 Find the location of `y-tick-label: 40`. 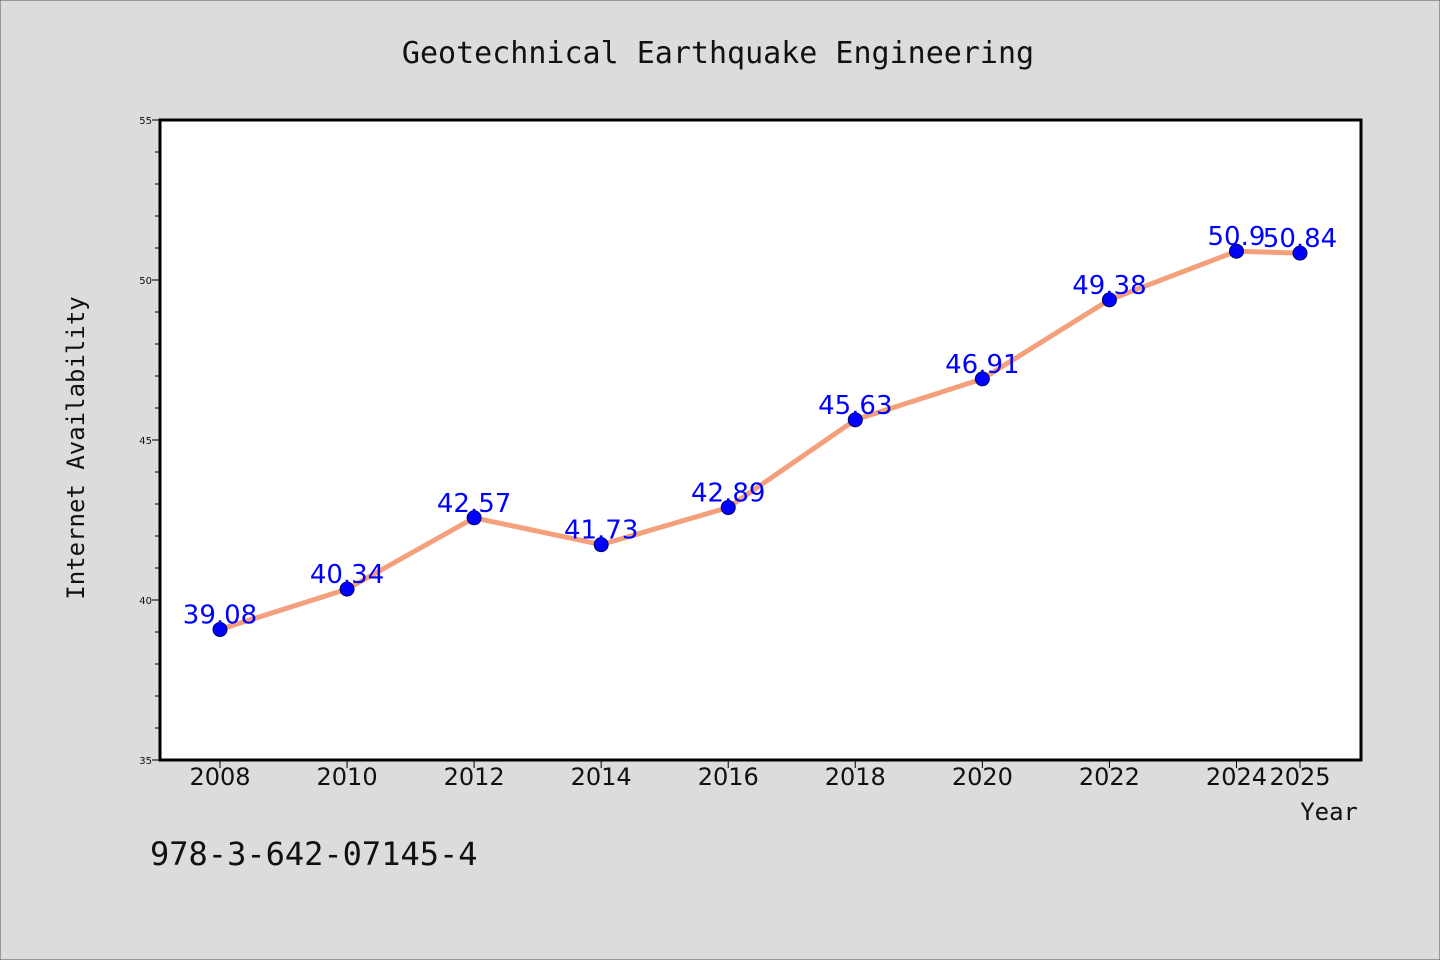

y-tick-label: 40 is located at coordinates (145, 601).